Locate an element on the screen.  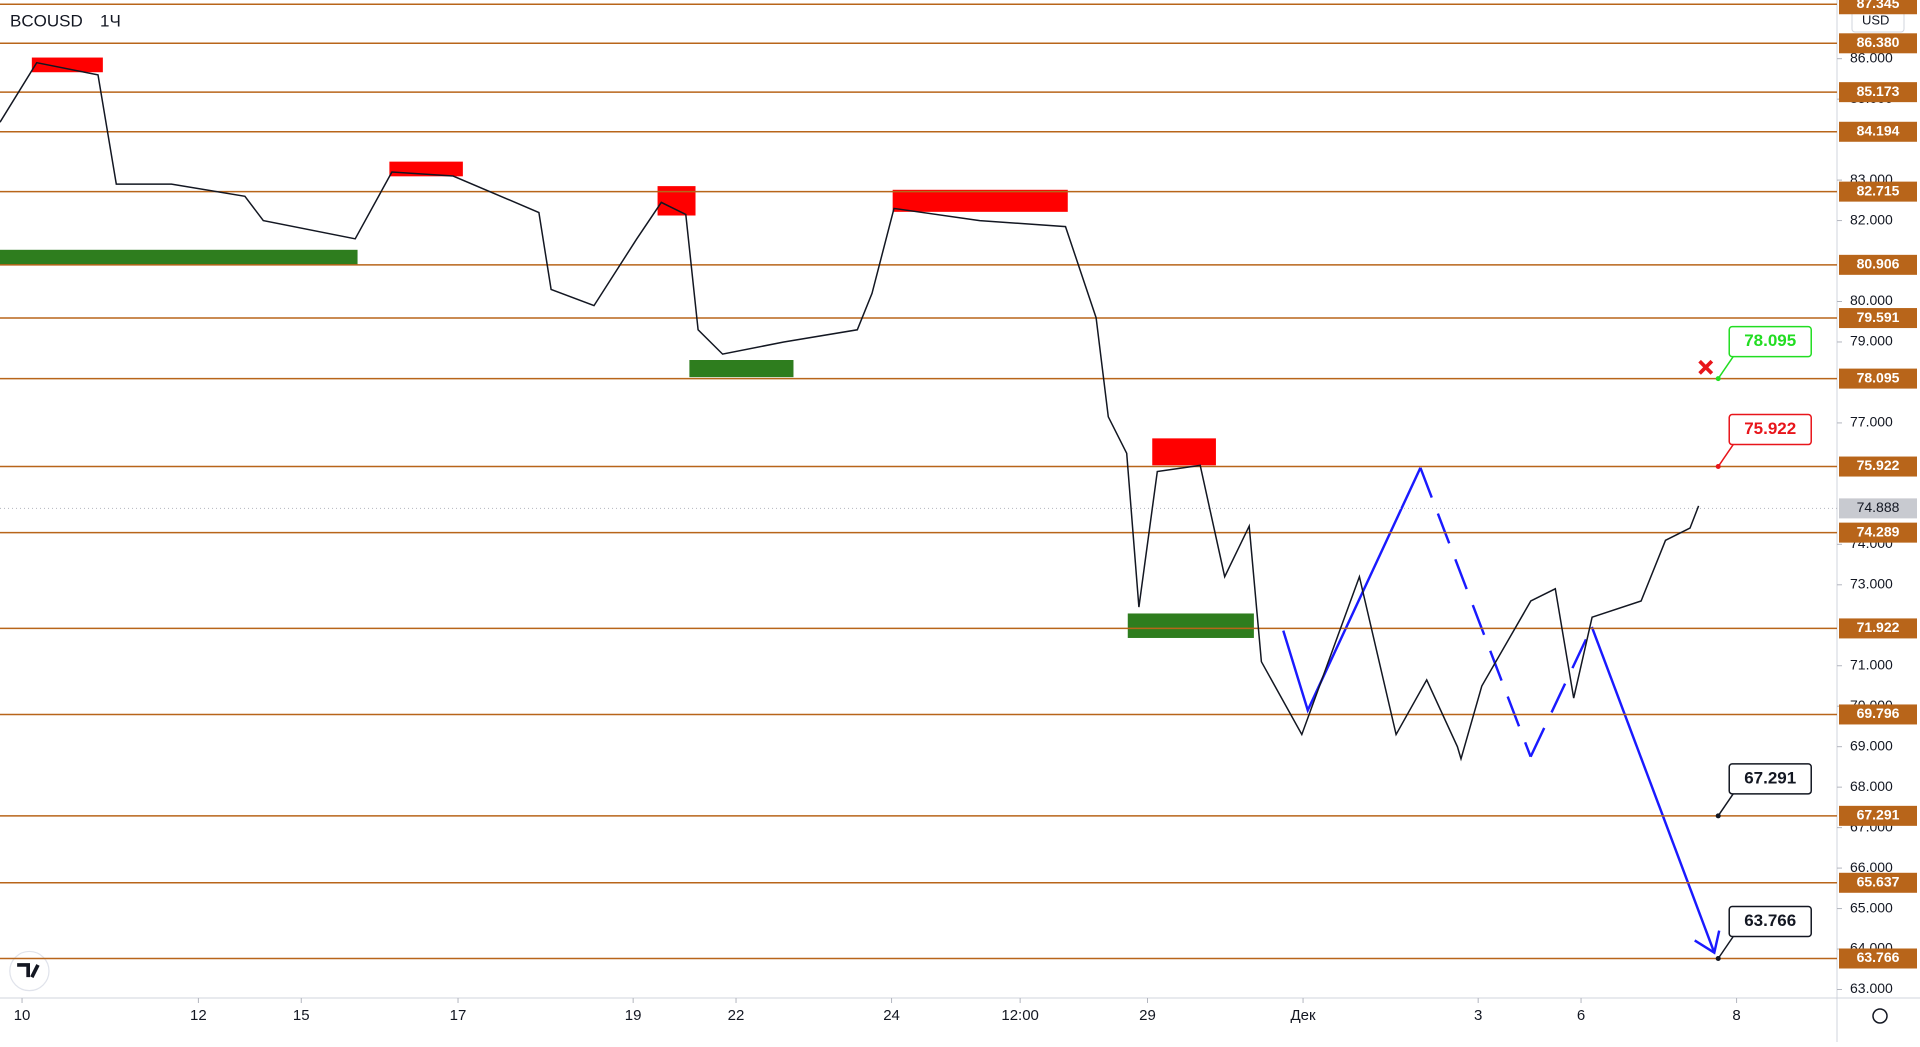
y-tick-label: 71.000 is located at coordinates (1871, 664).